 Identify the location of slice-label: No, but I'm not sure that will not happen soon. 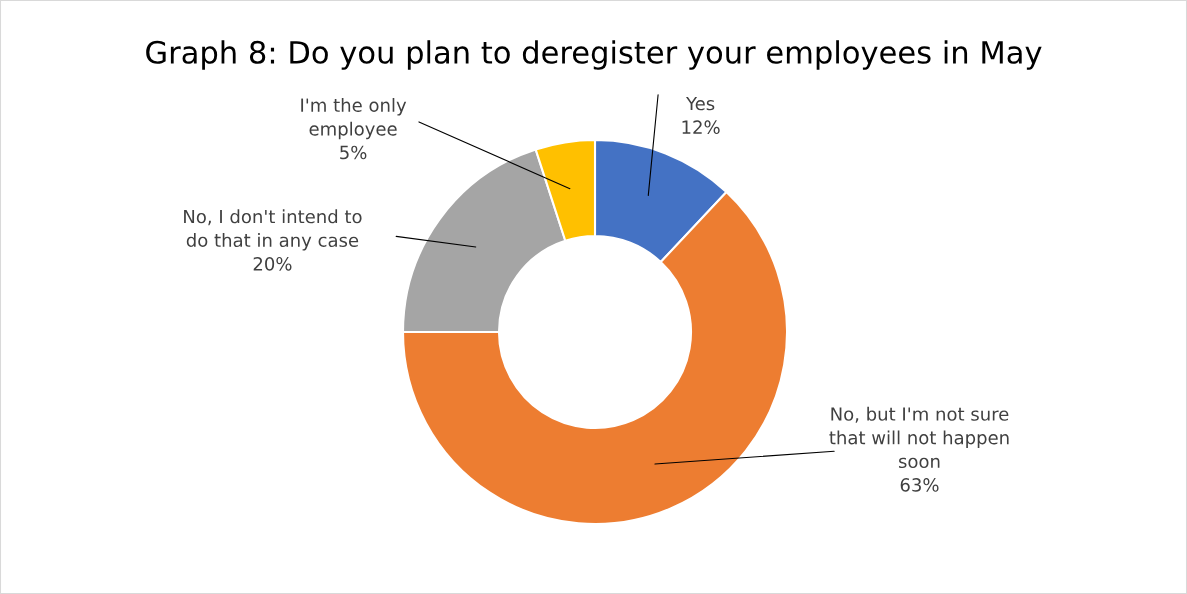
(919, 437).